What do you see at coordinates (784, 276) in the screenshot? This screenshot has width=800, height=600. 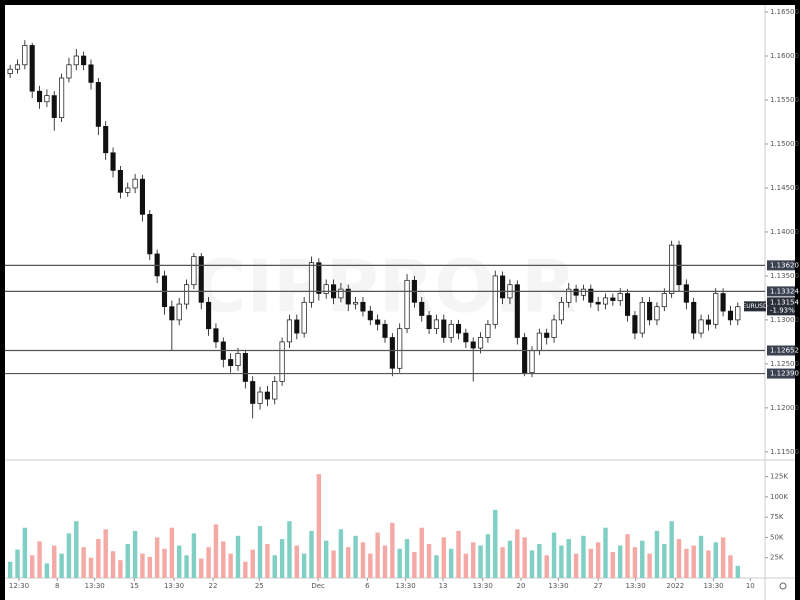 I see `y-tick-label: 1.13500` at bounding box center [784, 276].